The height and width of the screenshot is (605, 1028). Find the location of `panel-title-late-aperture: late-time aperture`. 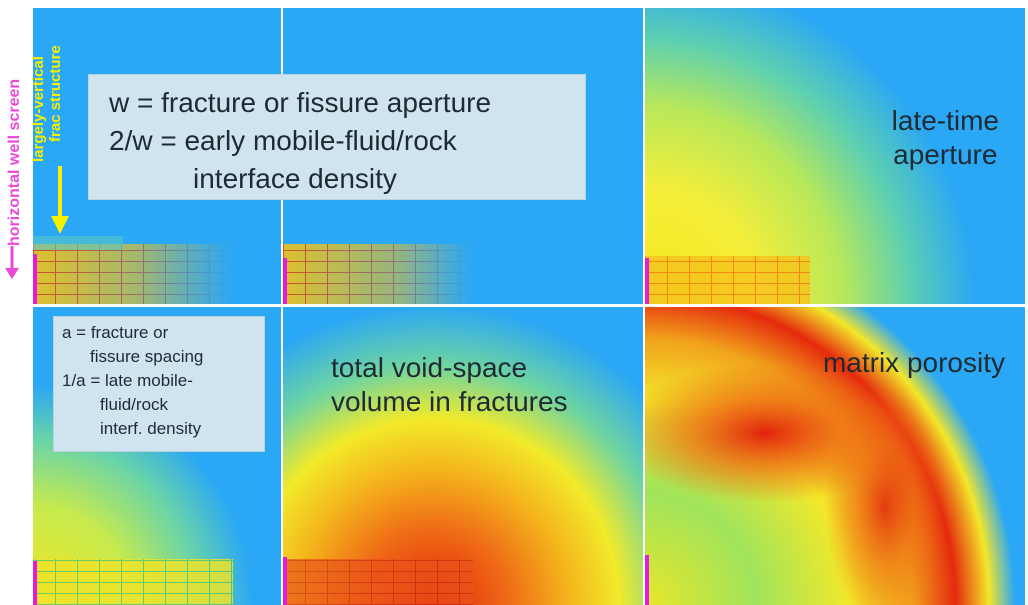

panel-title-late-aperture: late-time aperture is located at coordinates (945, 137).